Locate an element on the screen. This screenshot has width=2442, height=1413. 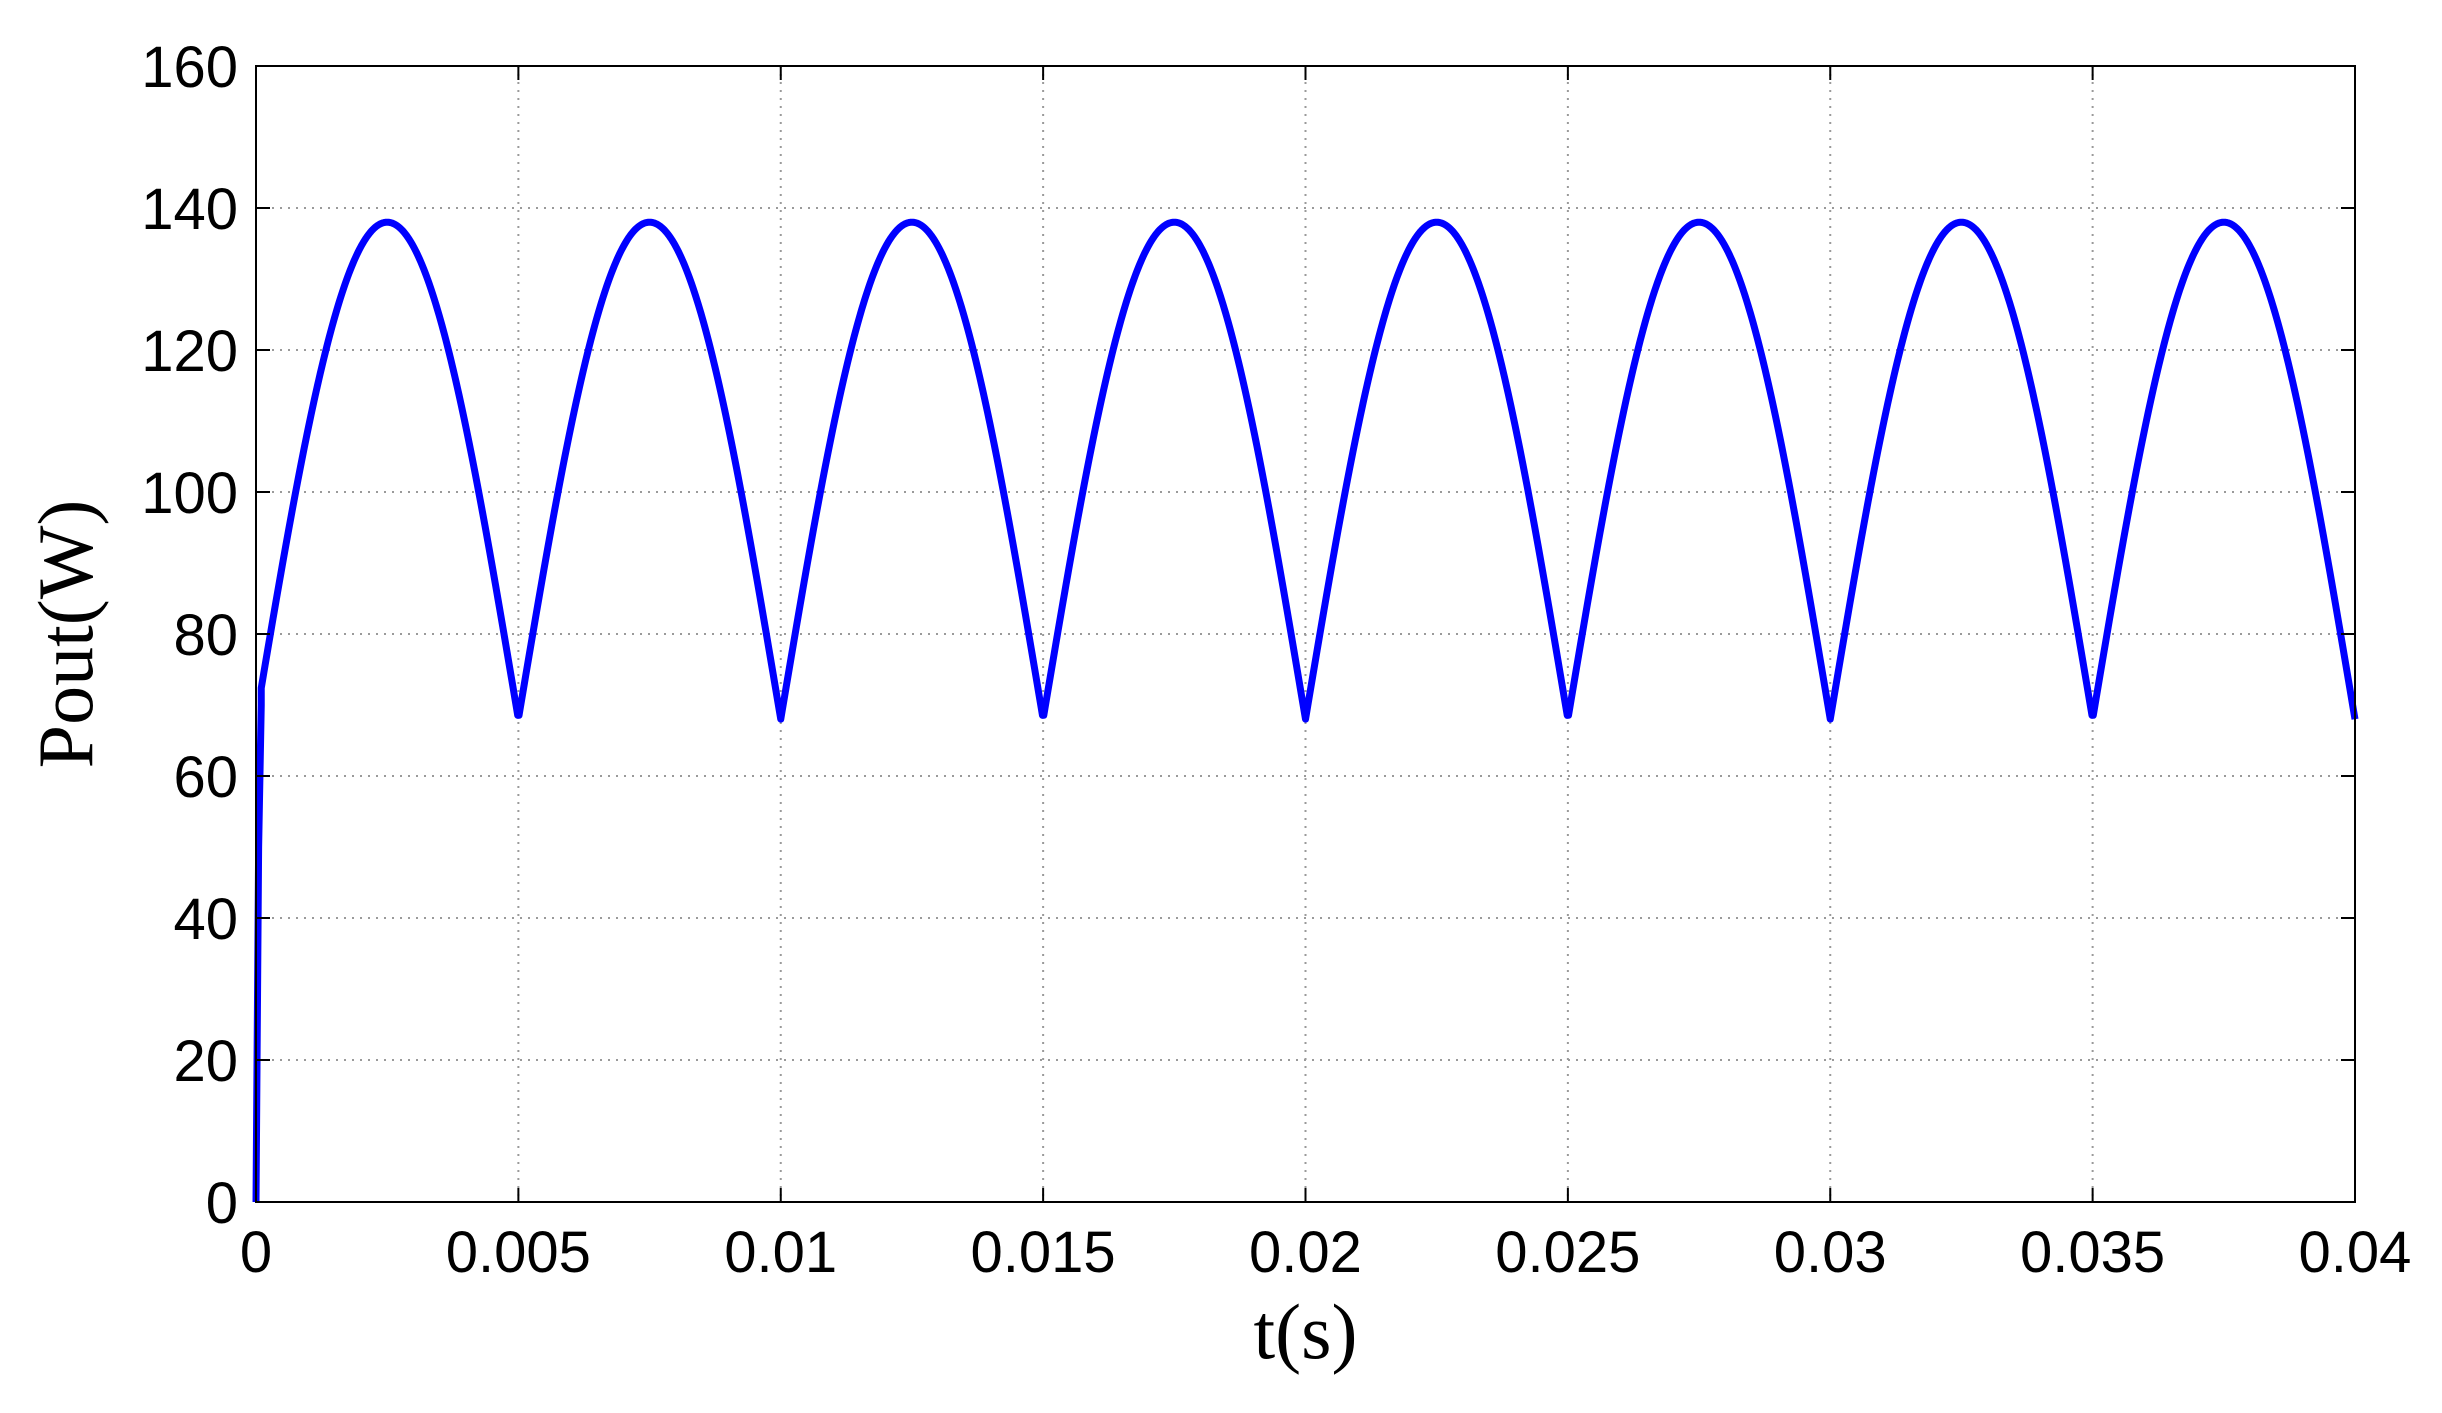
x-tick-labels: 0 0.005 0.01 0.015 0.02 0.025 0.03 0.035 0.04 is located at coordinates (1326, 1252).